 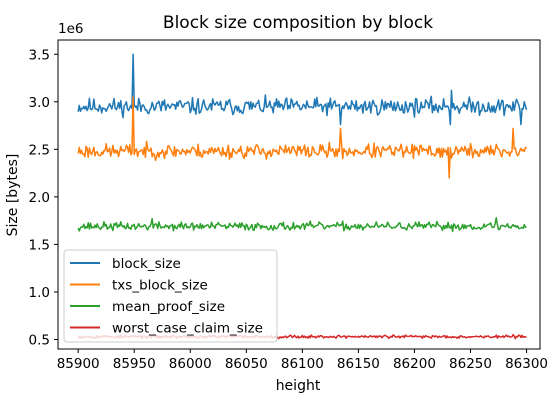 I want to click on x-tick-label: 86000, so click(x=190, y=364).